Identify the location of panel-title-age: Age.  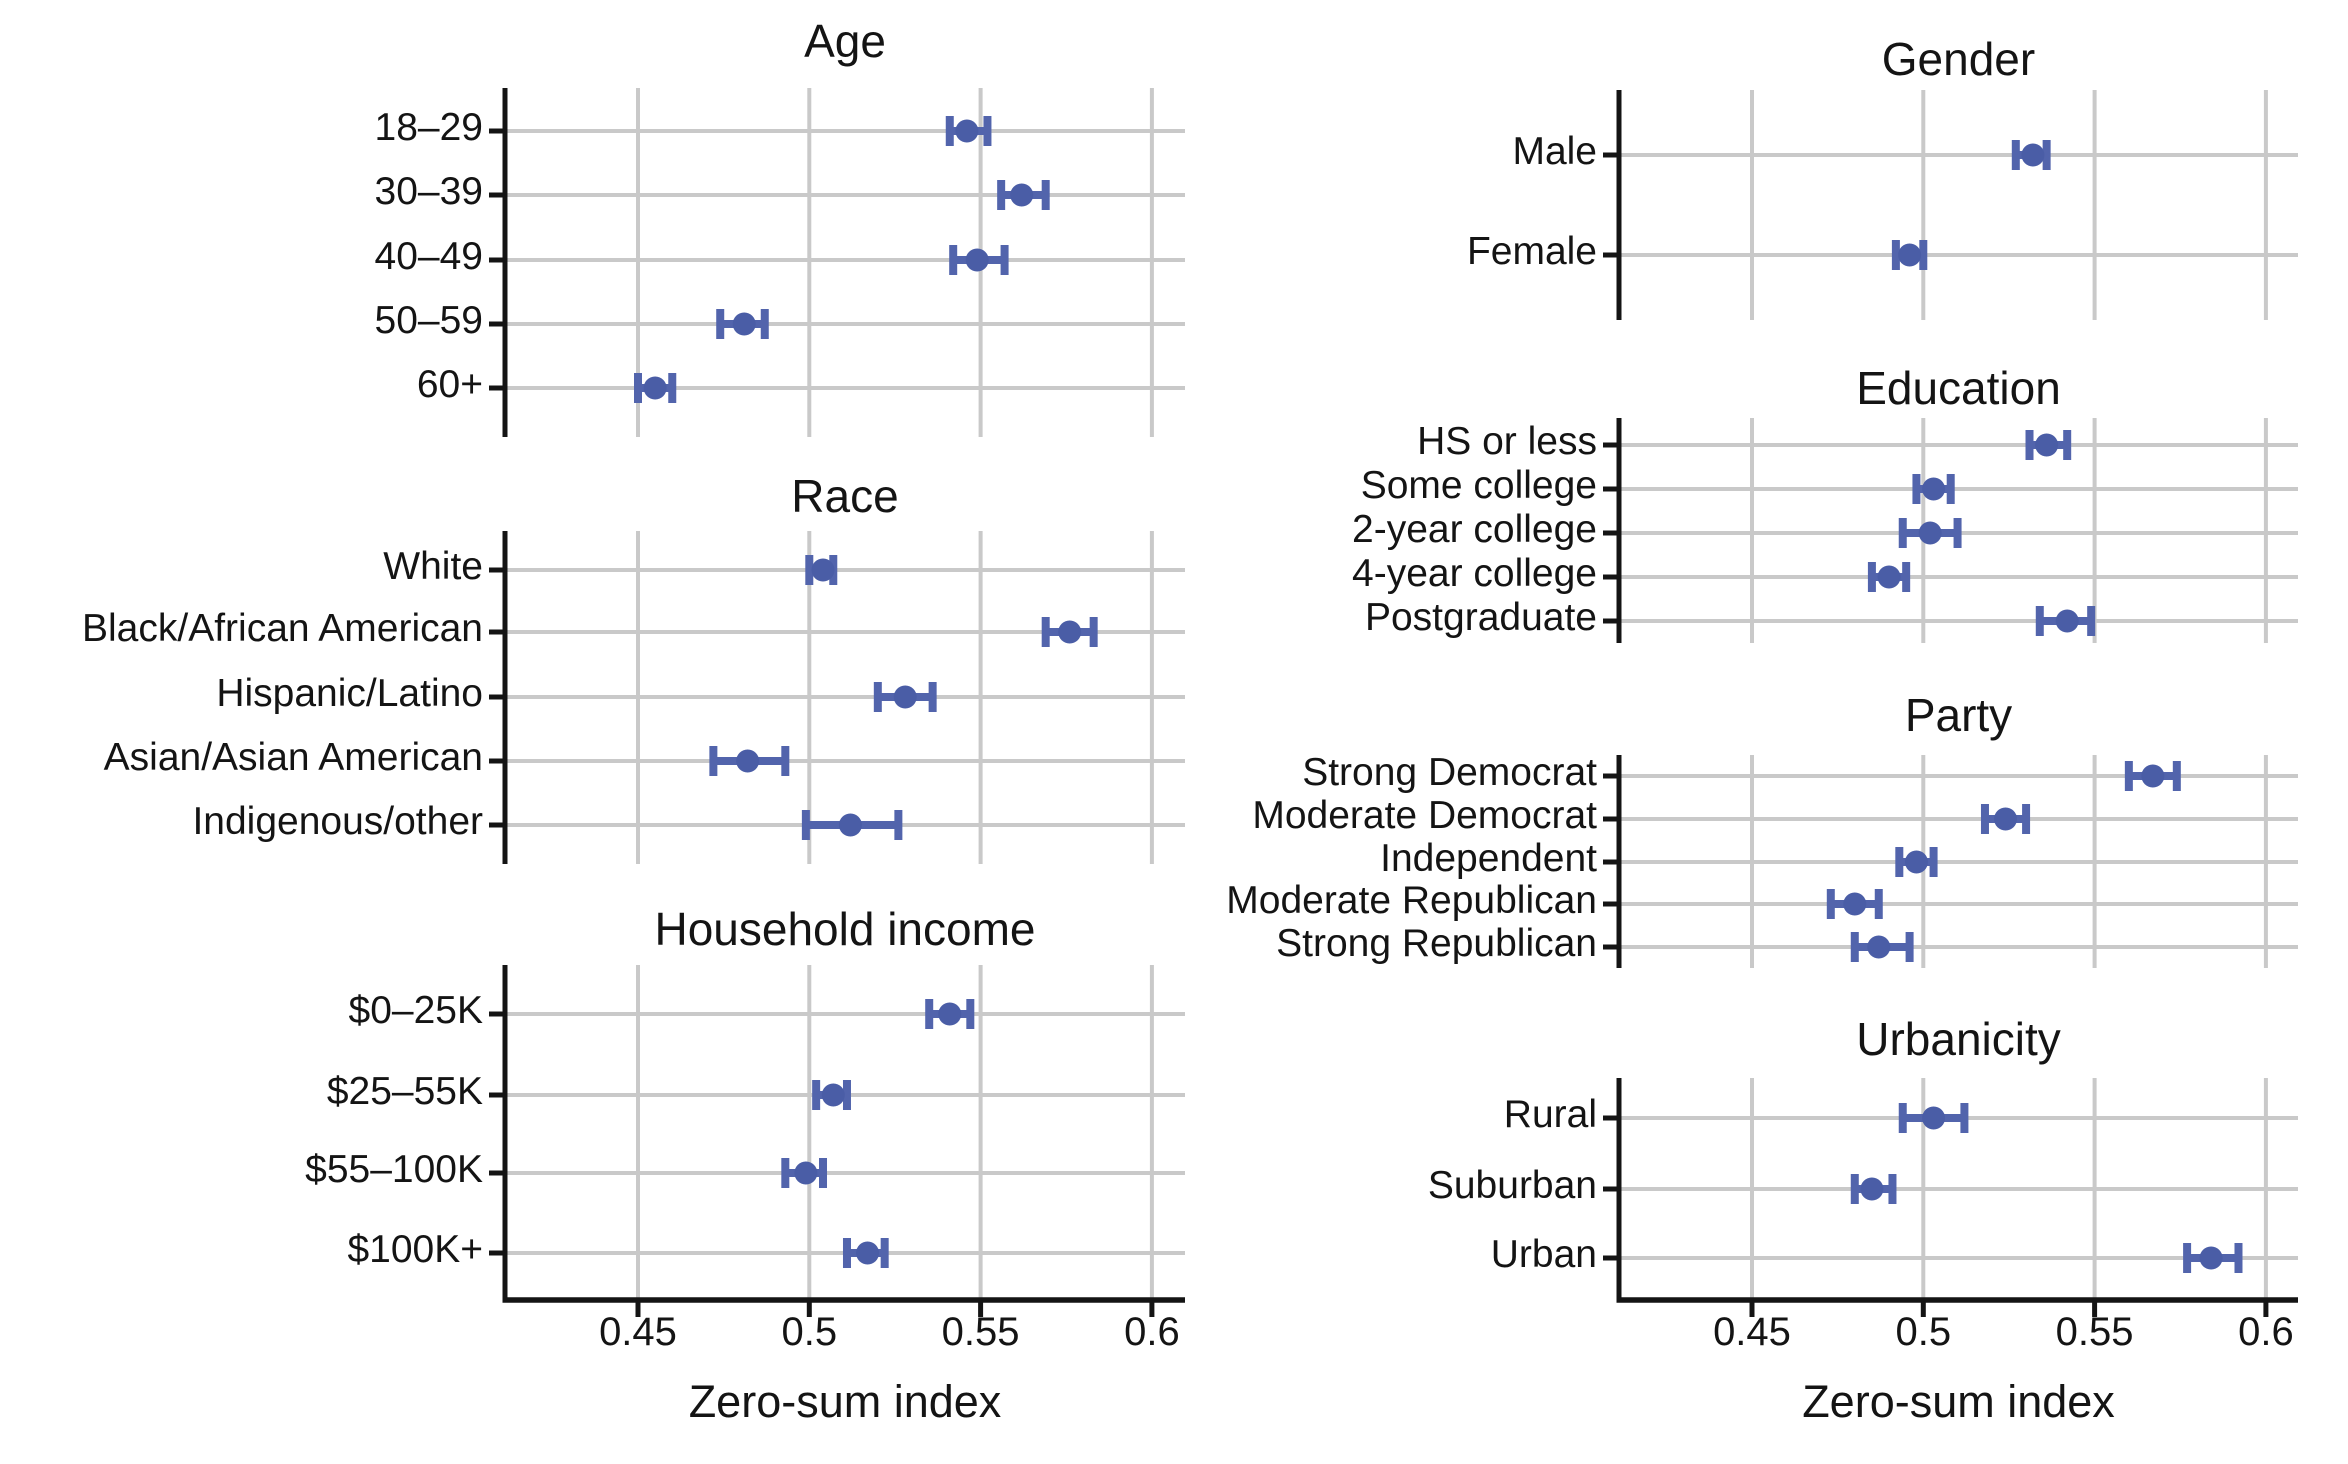
(845, 41).